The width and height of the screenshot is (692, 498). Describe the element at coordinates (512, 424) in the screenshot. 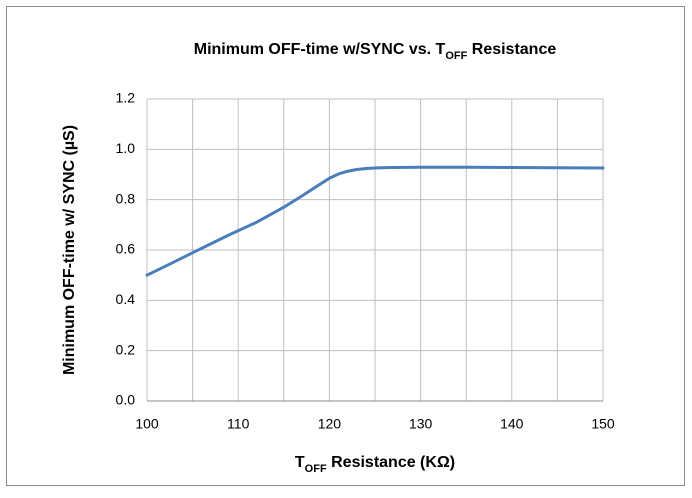

I see `x-tick-label: 140` at that location.